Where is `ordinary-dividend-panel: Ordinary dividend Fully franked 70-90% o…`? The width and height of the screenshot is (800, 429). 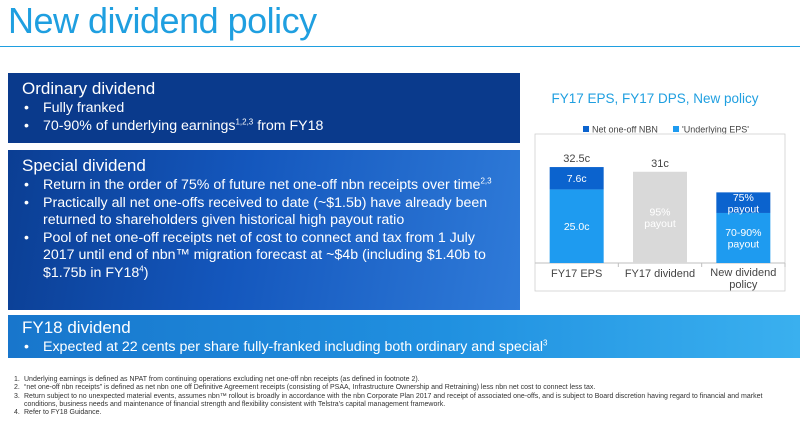
ordinary-dividend-panel: Ordinary dividend Fully franked 70-90% o… is located at coordinates (264, 108).